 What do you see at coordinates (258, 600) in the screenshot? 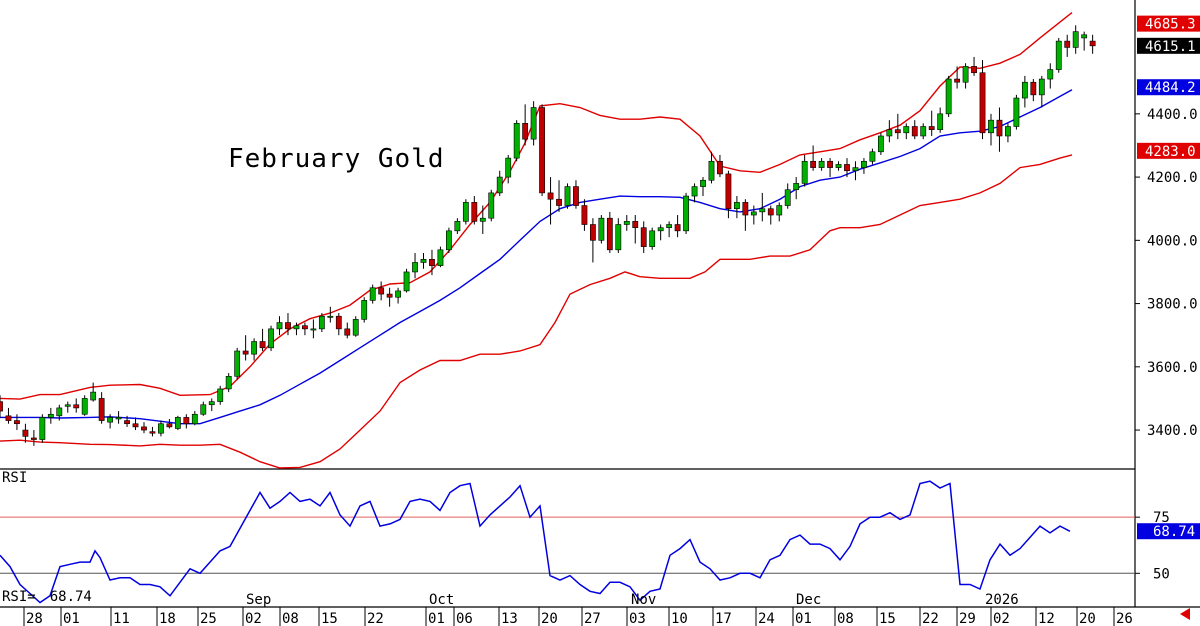
I see `month-tick-label: Sep` at bounding box center [258, 600].